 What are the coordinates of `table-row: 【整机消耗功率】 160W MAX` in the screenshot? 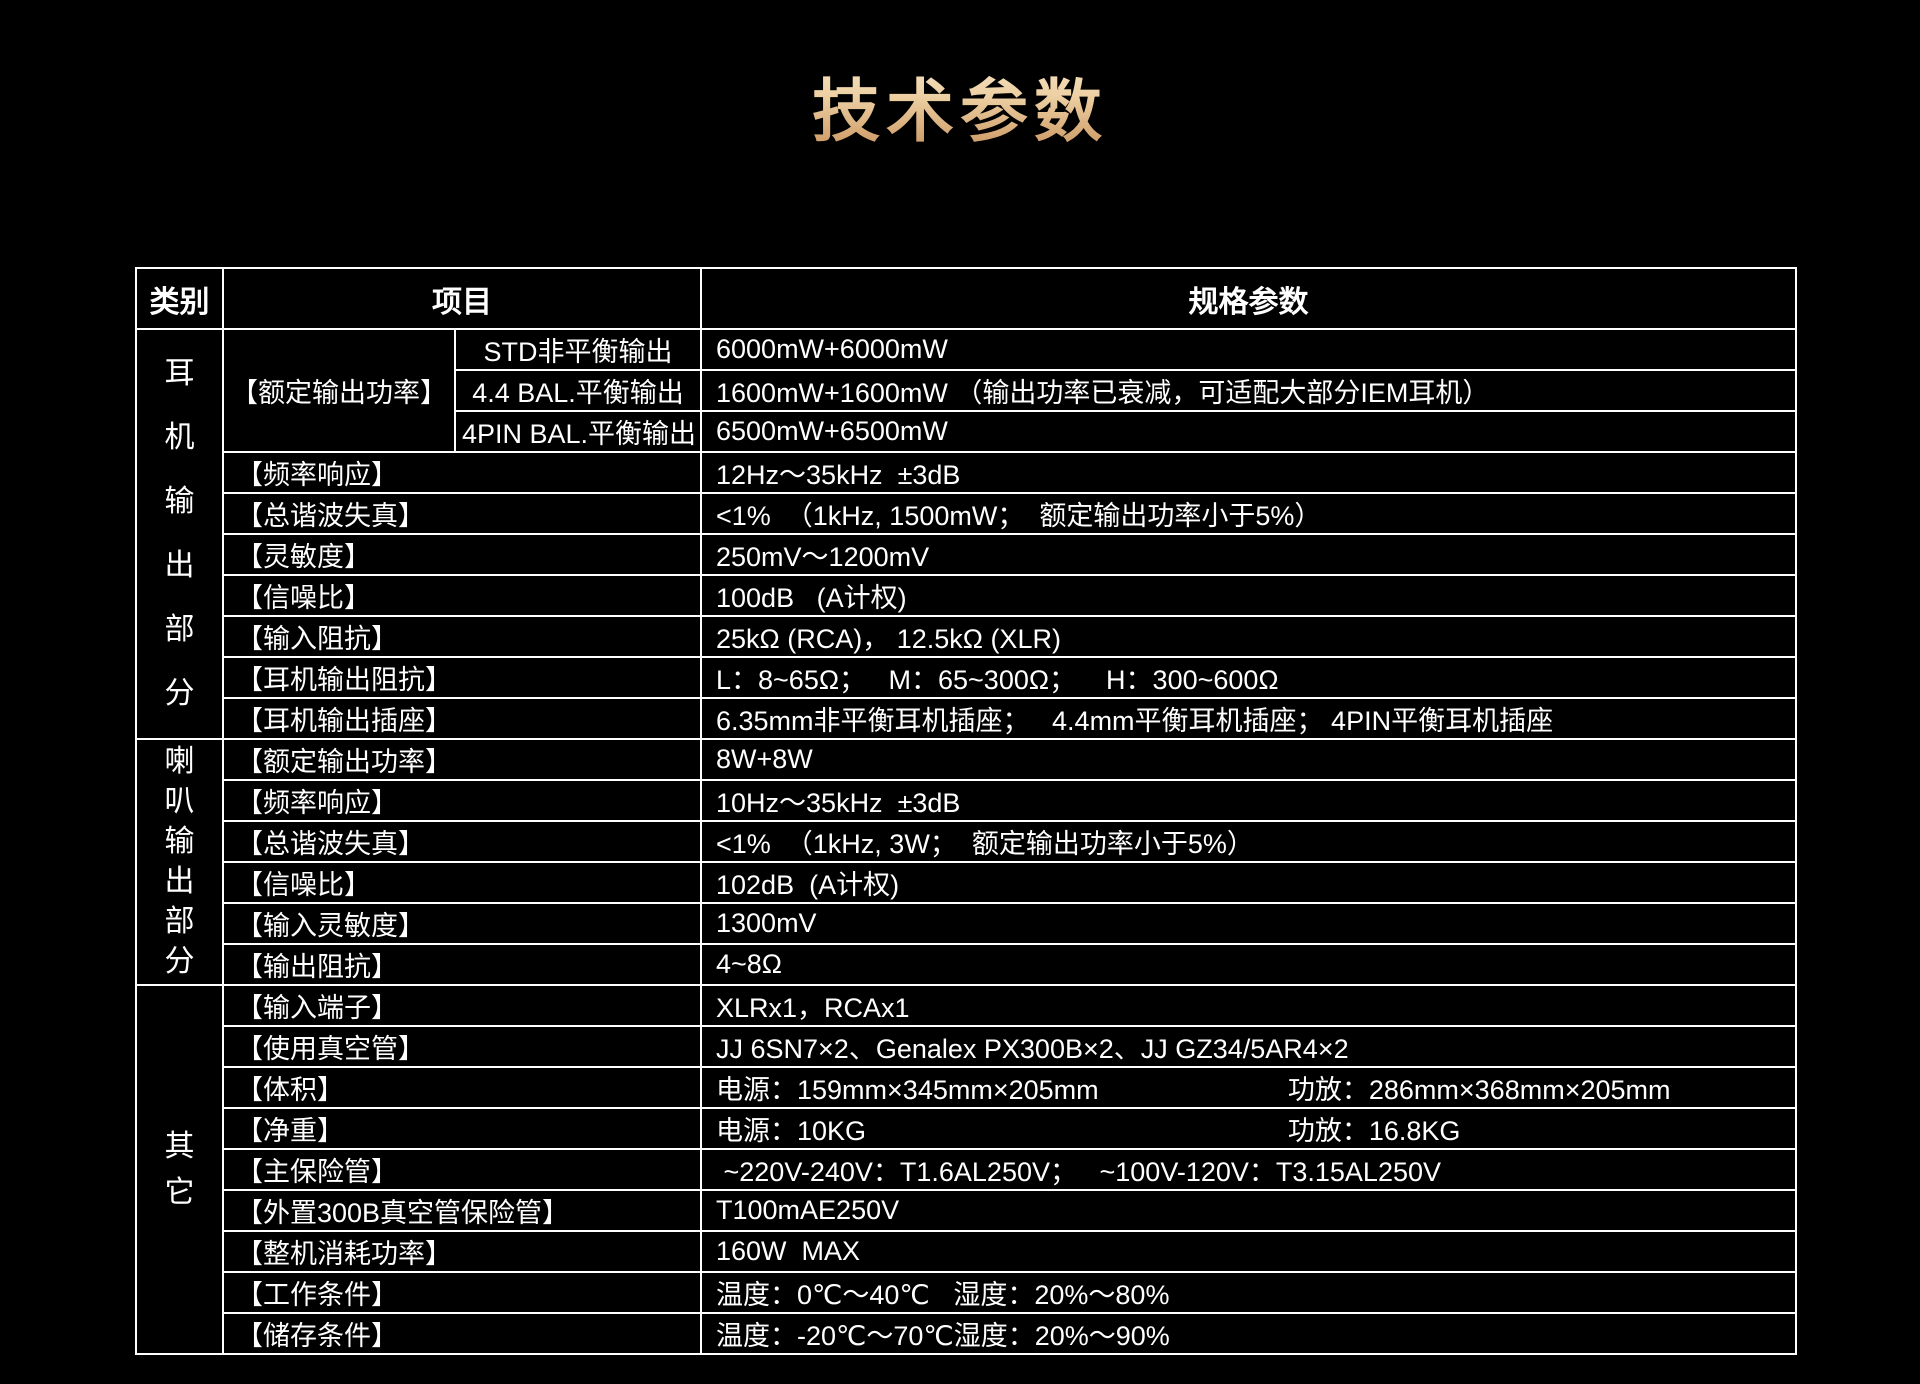 It's located at (966, 1251).